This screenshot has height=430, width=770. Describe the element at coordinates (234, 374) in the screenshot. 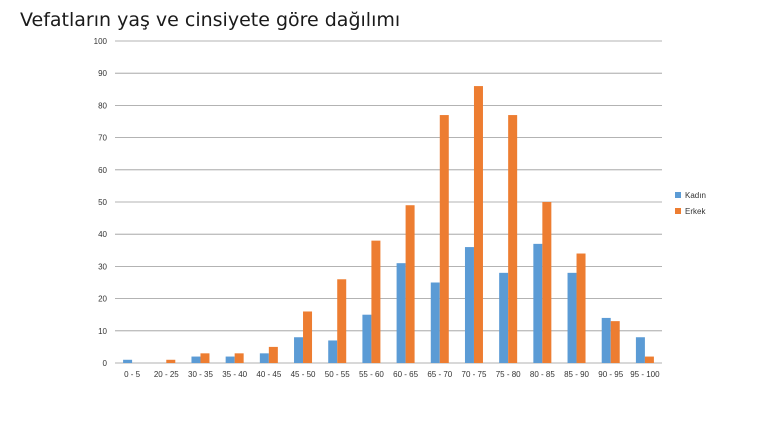

I see `x-tick-label: 35 - 40` at that location.